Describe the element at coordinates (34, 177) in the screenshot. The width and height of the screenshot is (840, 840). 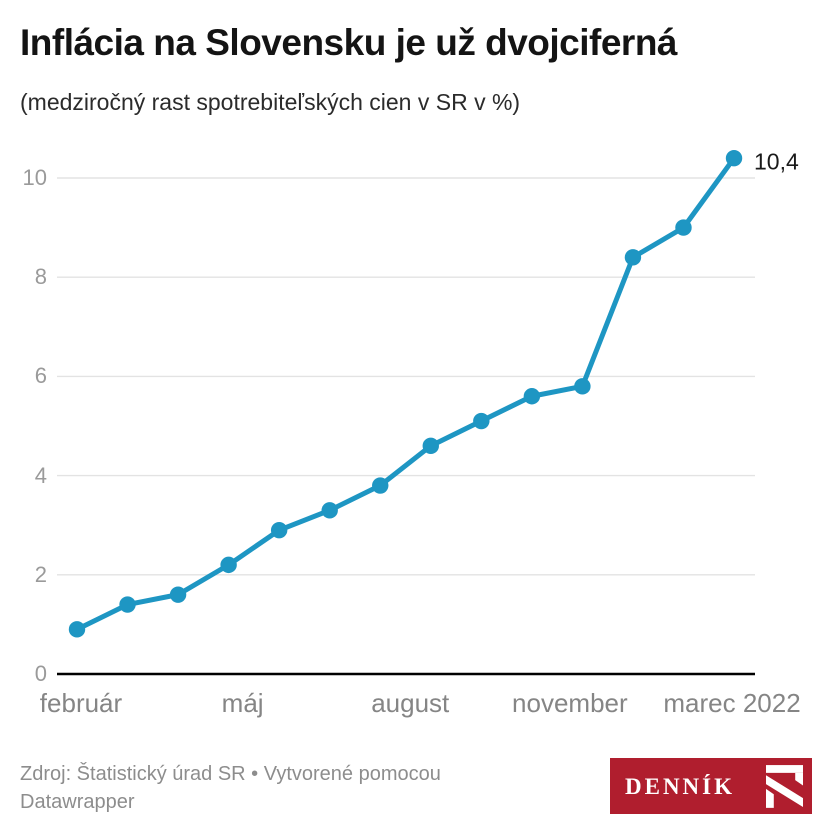
I see `y-axis-tick-label: 10` at that location.